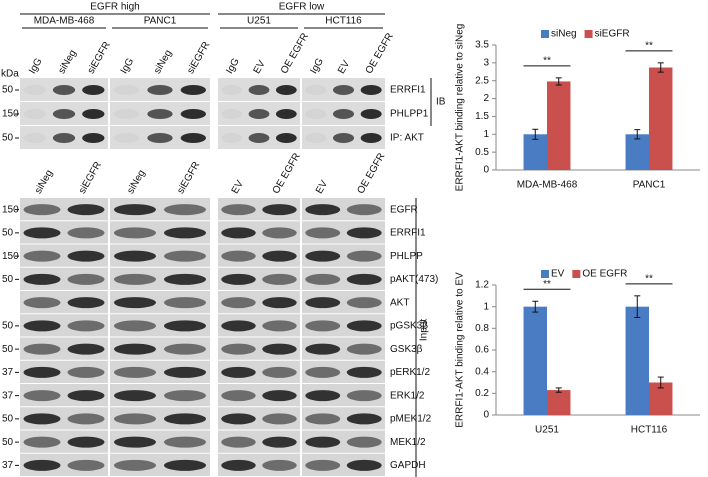  I want to click on row-label: pAKT(473), so click(414, 279).